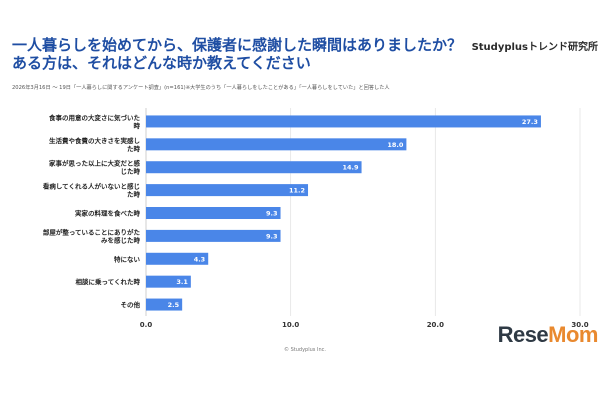 The image size is (610, 400). What do you see at coordinates (94, 117) in the screenshot?
I see `category-label-line: 食事の用意の大変さに気づいた` at bounding box center [94, 117].